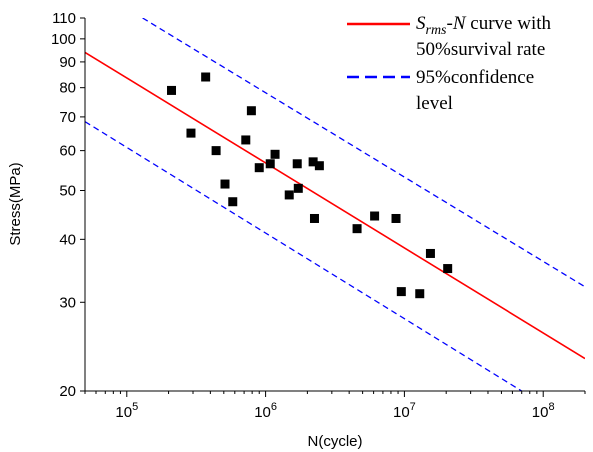  I want to click on x-tick-label: 10⁶, so click(265, 411).